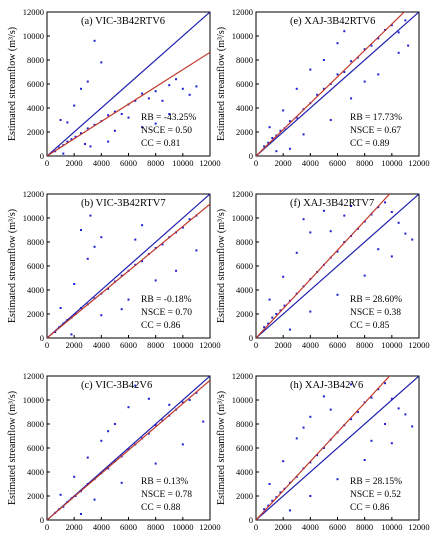 The image size is (436, 550). What do you see at coordinates (74, 345) in the screenshot?
I see `x-tick-label: 2000` at bounding box center [74, 345].